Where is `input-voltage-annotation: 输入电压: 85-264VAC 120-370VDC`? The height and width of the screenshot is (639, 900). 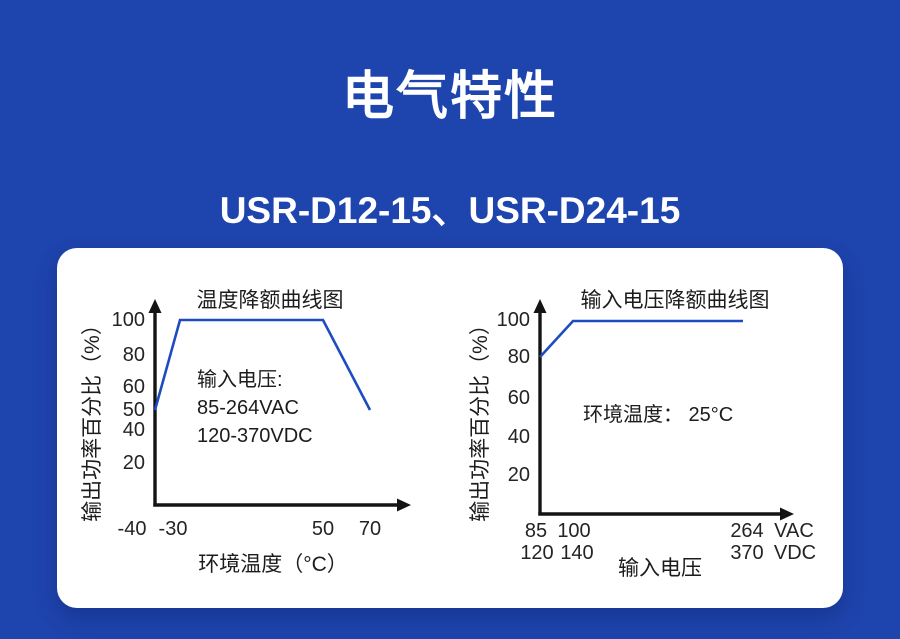
input-voltage-annotation: 输入电压: 85-264VAC 120-370VDC is located at coordinates (255, 408).